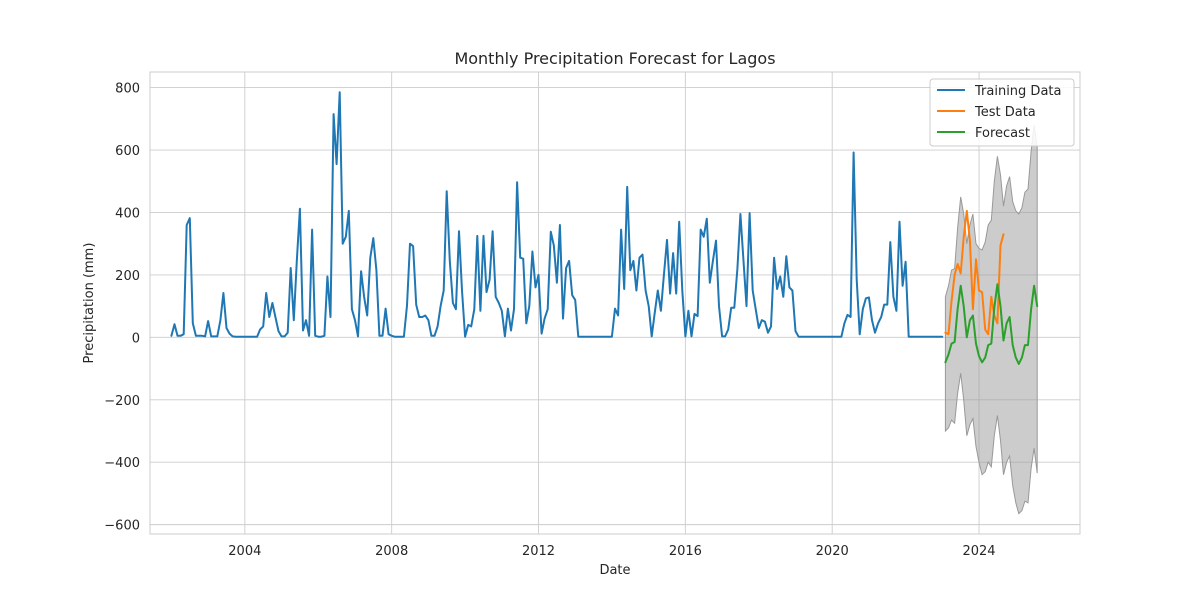 This screenshot has height=600, width=1200. Describe the element at coordinates (391, 551) in the screenshot. I see `x-tick-label: 2008` at that location.